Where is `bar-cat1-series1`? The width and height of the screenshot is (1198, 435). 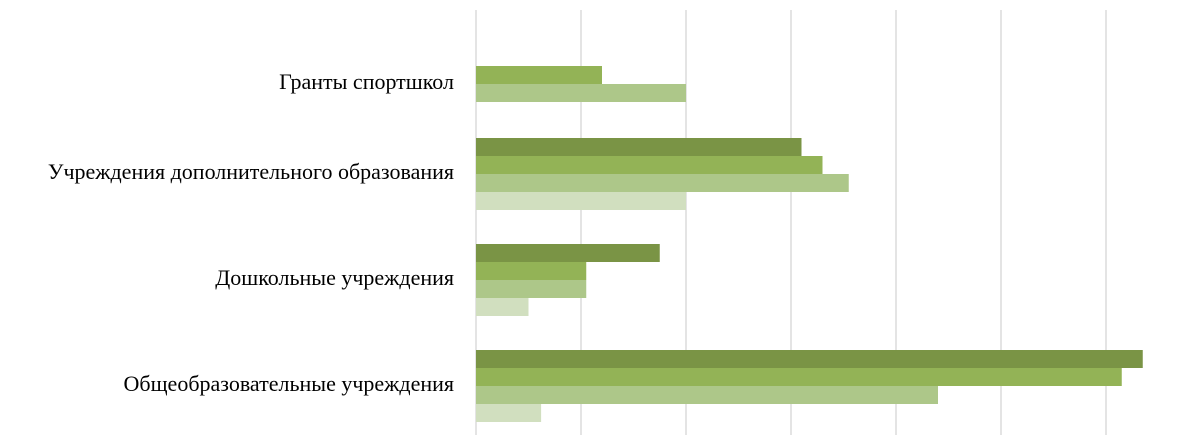 bar-cat1-series1 is located at coordinates (649, 165).